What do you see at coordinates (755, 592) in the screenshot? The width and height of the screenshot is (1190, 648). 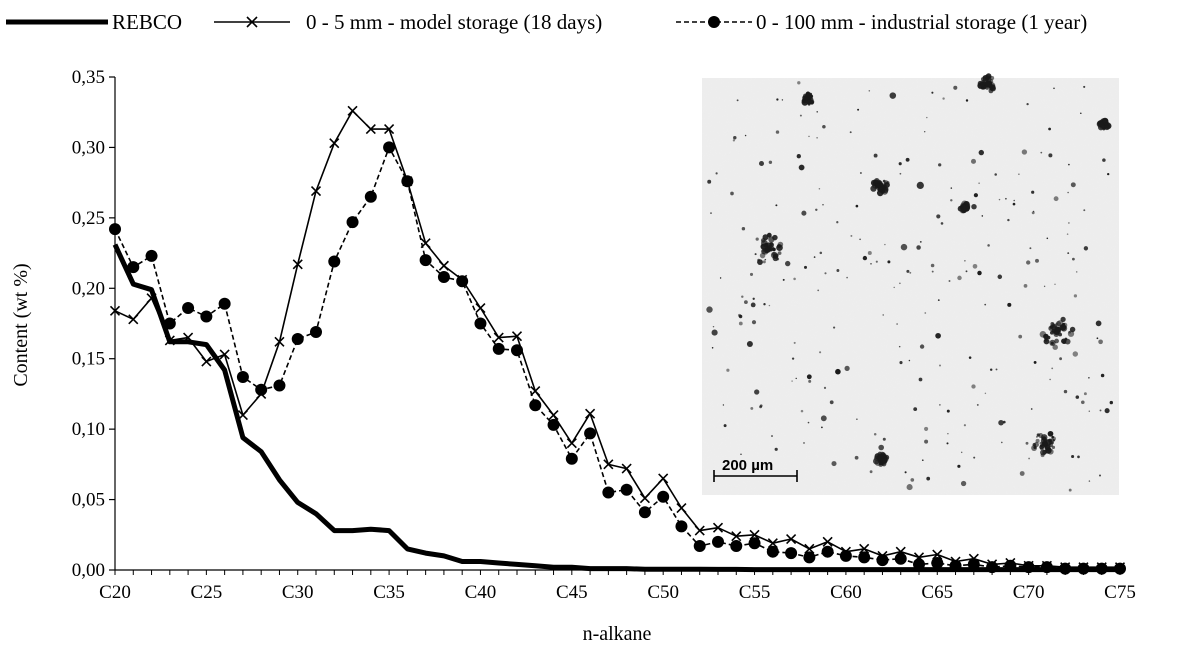 I see `x-tick-label: C55` at bounding box center [755, 592].